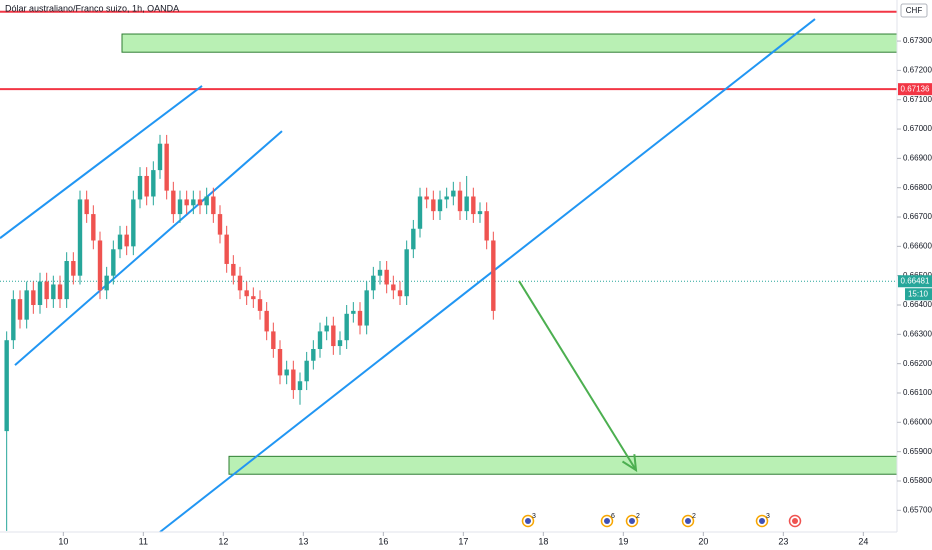 The width and height of the screenshot is (932, 550). Describe the element at coordinates (917, 392) in the screenshot. I see `y-tick-label: 0.66100` at that location.